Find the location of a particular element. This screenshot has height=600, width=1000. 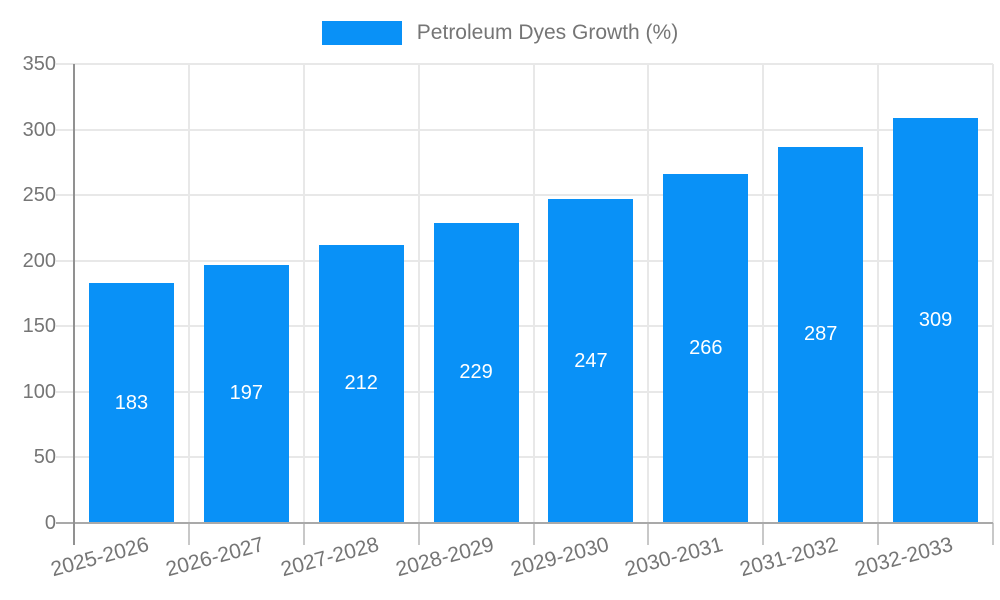

y-axis-tick-label: 0 is located at coordinates (50, 523).